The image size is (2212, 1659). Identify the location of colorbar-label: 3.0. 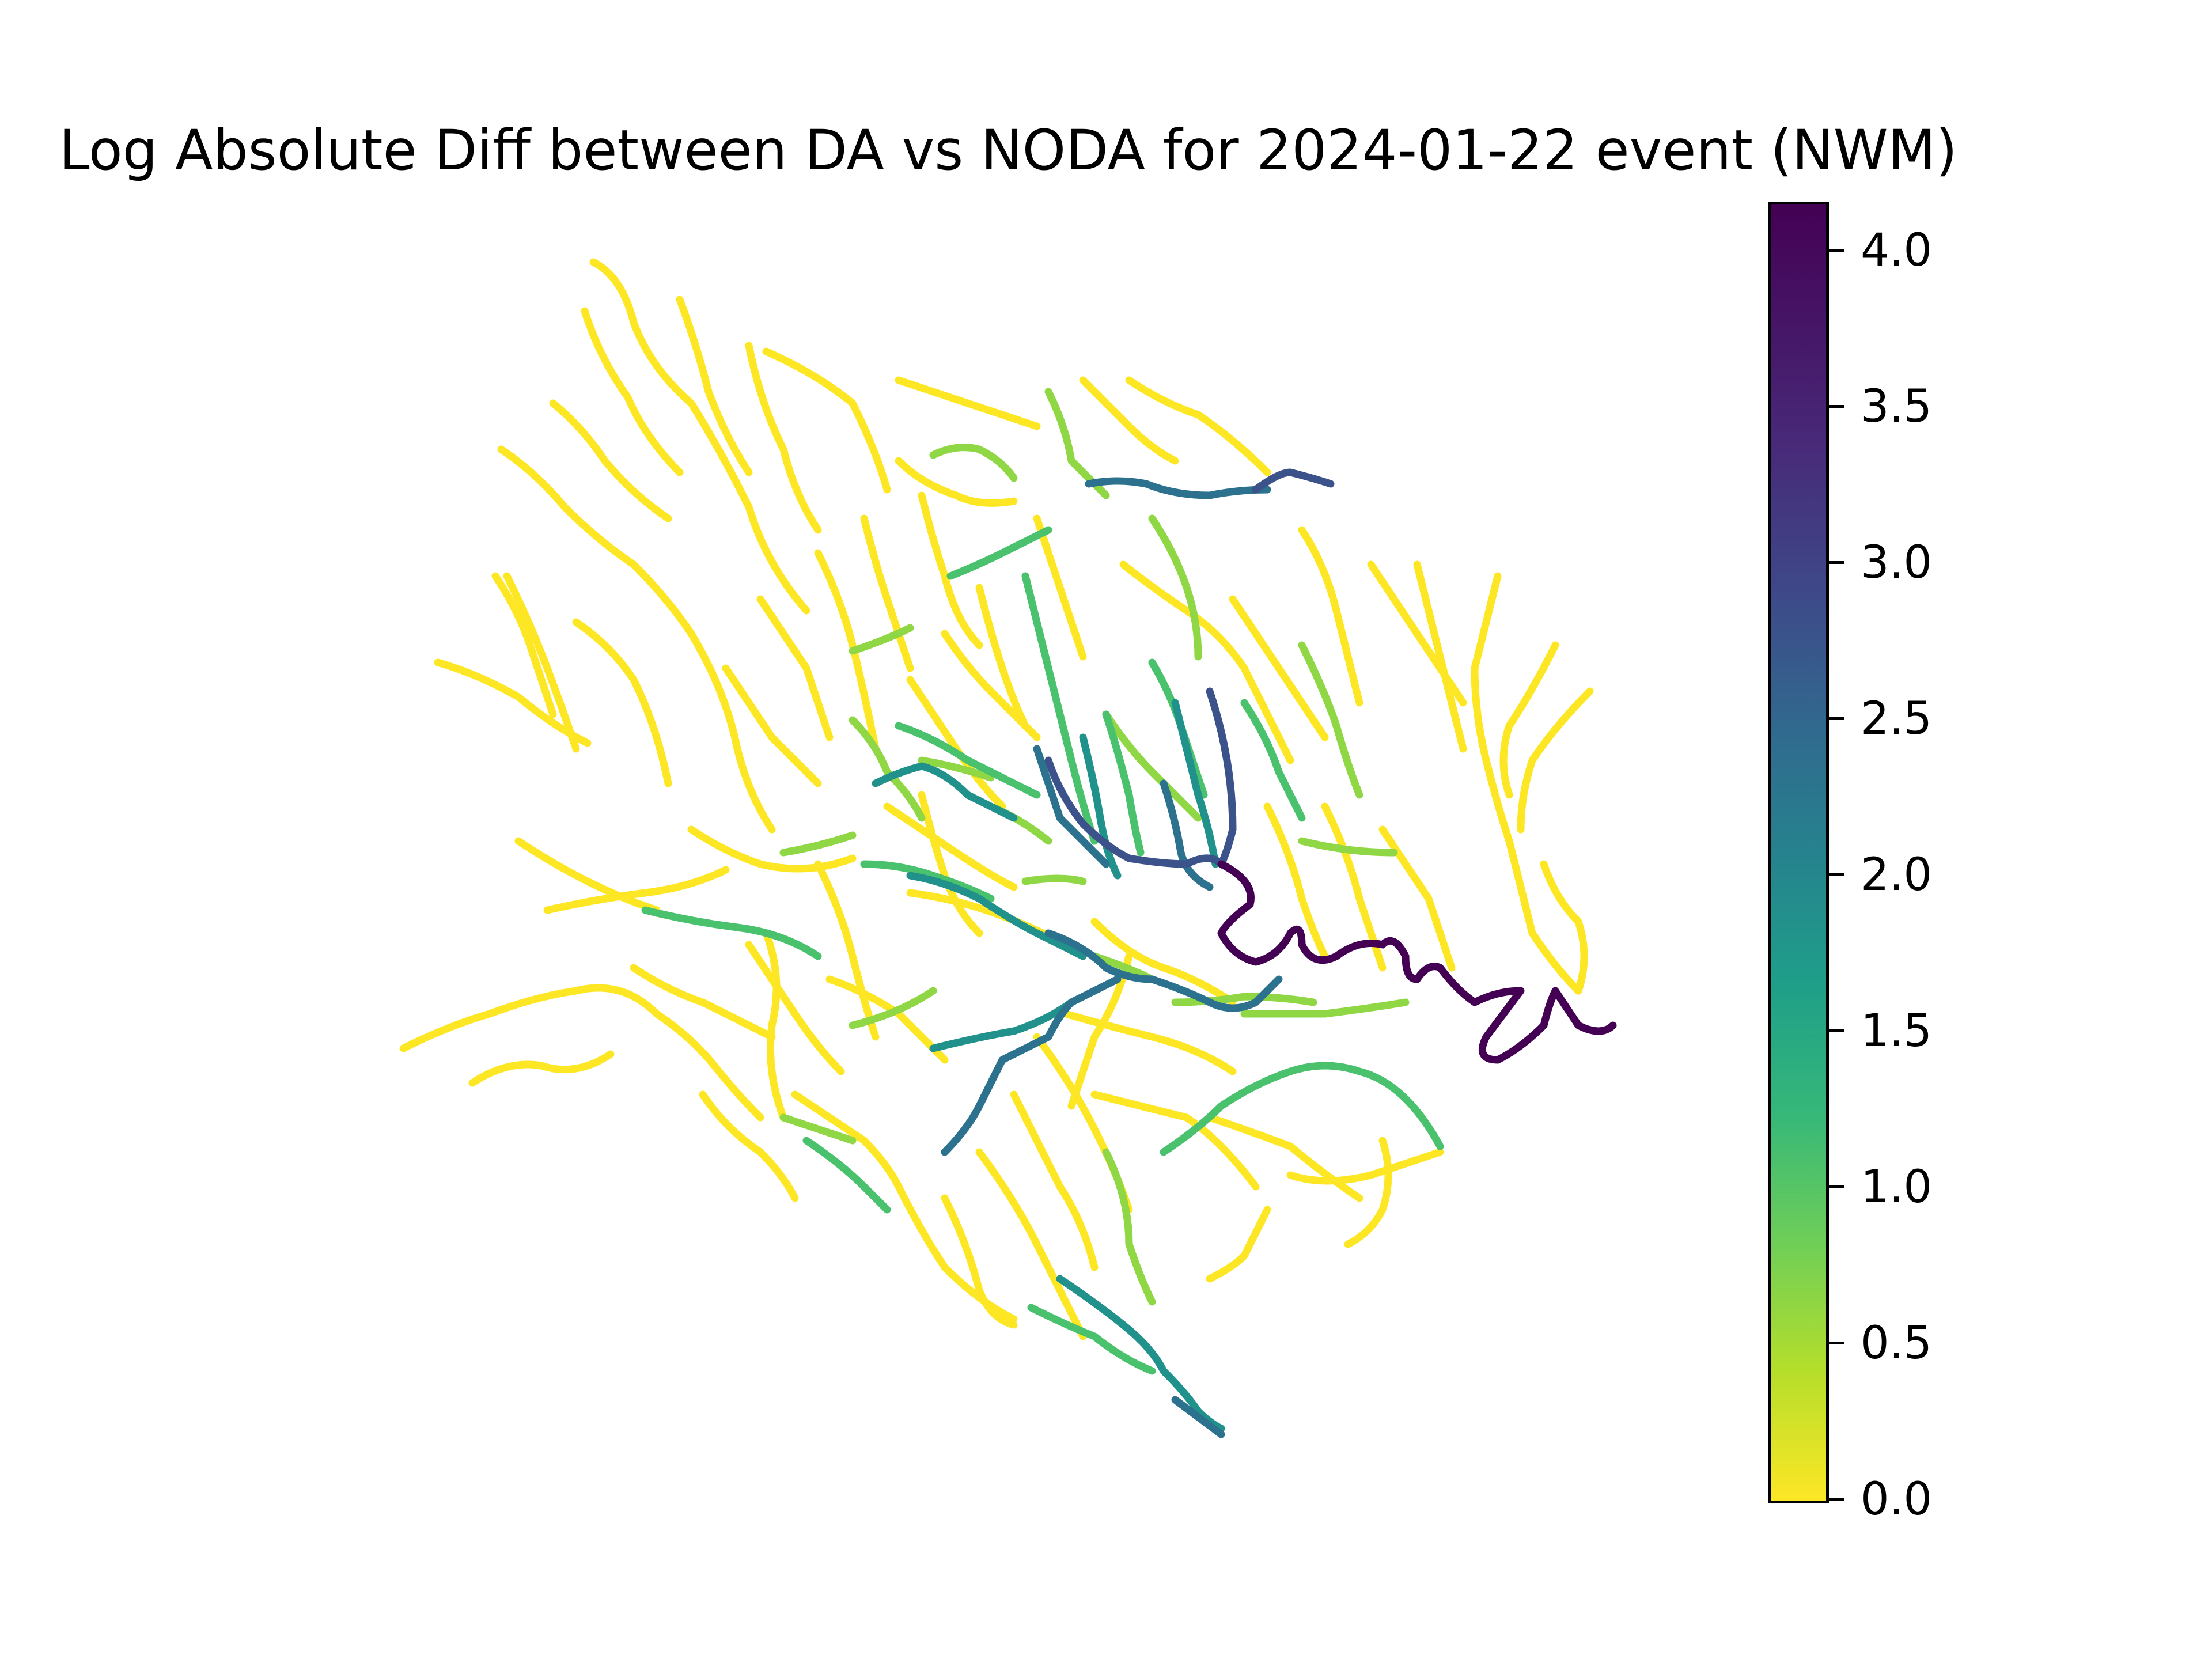
(1897, 563).